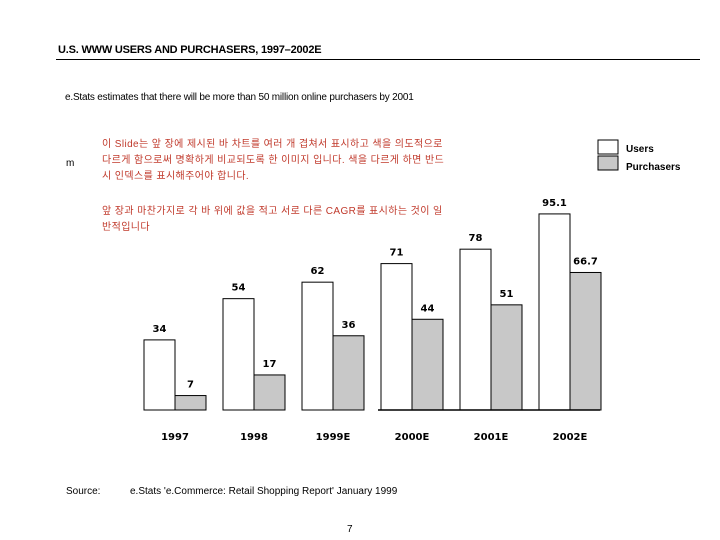 The width and height of the screenshot is (720, 540). I want to click on axis-unit-label: m, so click(70, 163).